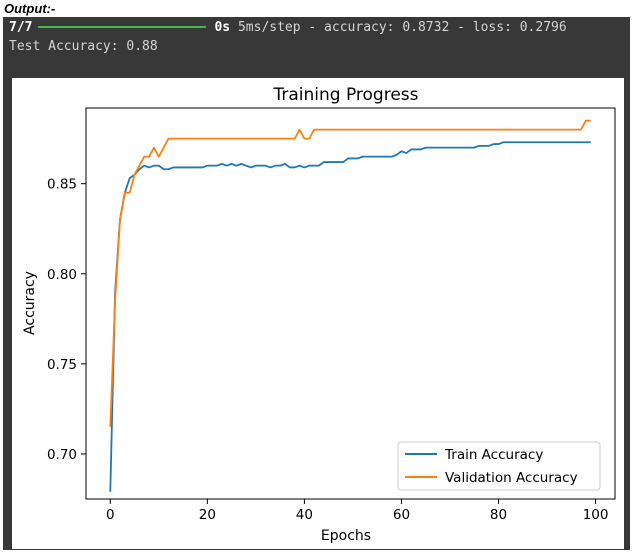  Describe the element at coordinates (493, 455) in the screenshot. I see `legend-label-train: Train Accuracy` at that location.